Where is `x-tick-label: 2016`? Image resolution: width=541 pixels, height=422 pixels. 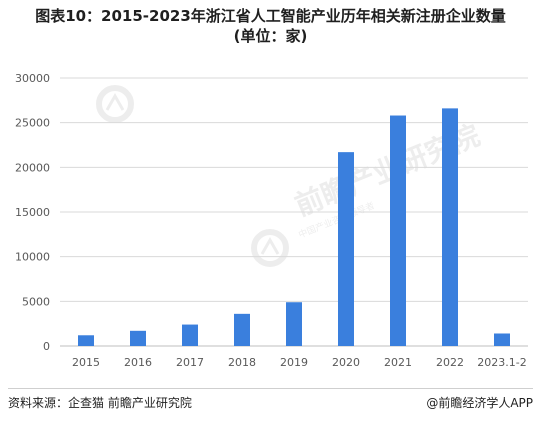
x-tick-label: 2016 is located at coordinates (138, 362).